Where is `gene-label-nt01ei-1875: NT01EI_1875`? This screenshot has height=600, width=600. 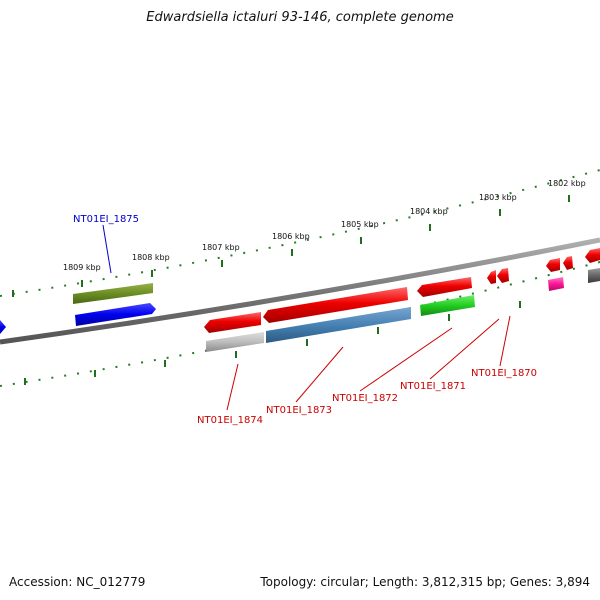
gene-label-nt01ei-1875: NT01EI_1875 is located at coordinates (106, 219).